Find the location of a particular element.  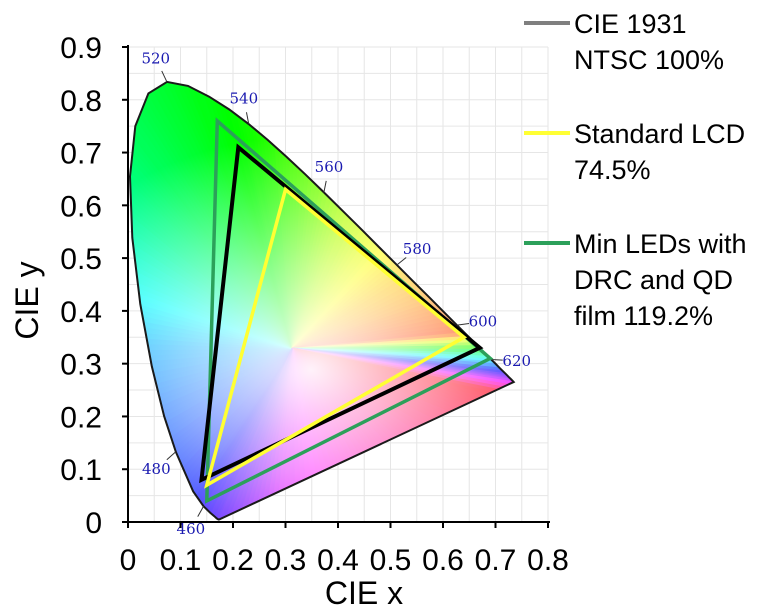

y-tick-label: 0 is located at coordinates (93, 523).